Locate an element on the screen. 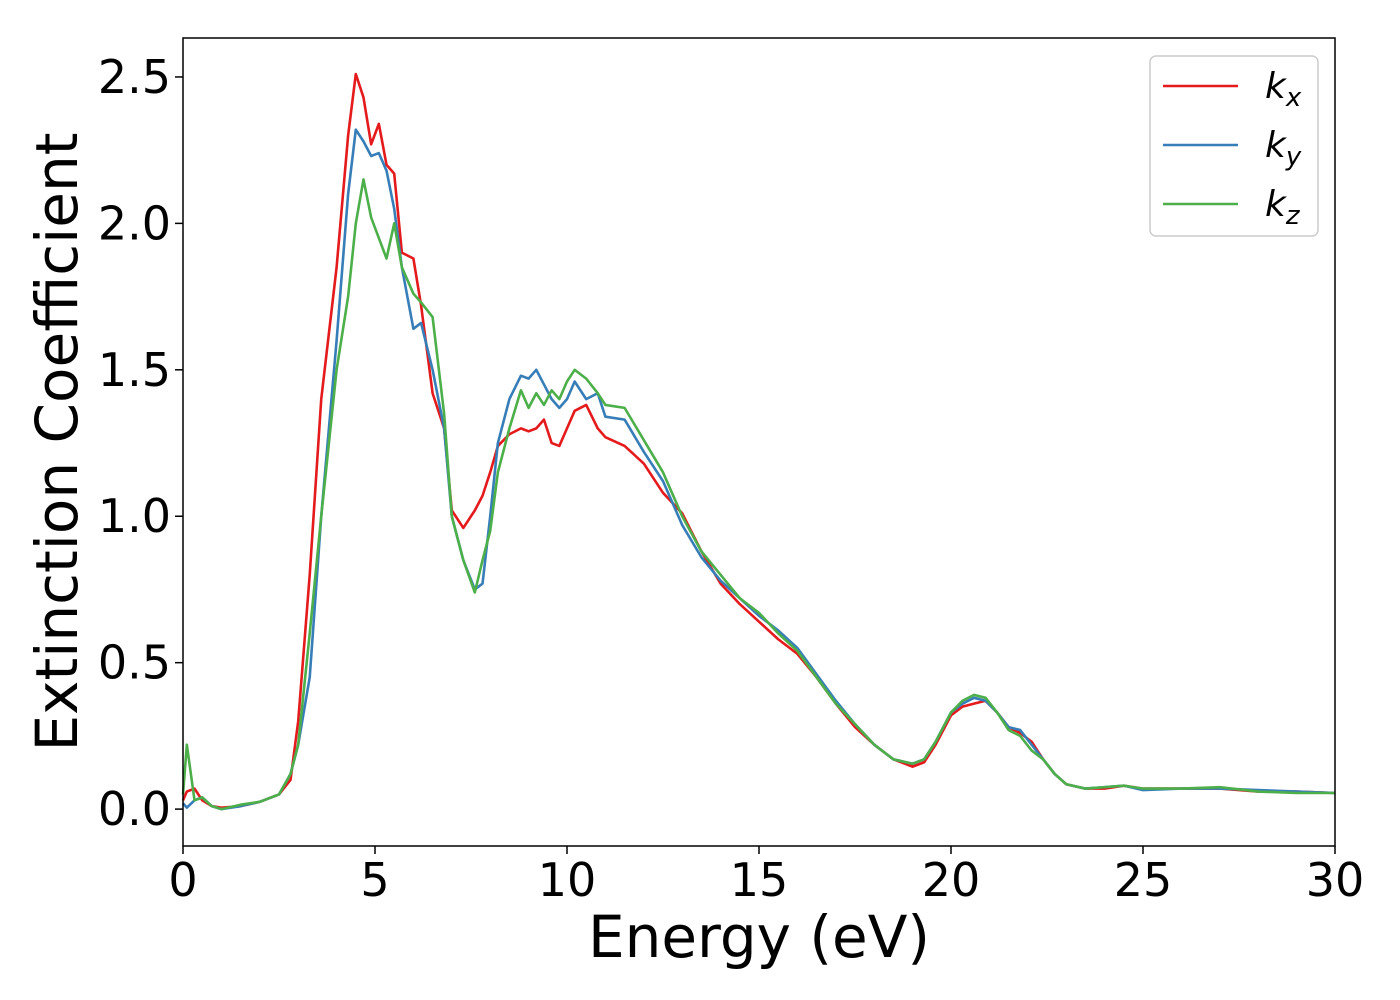 The image size is (1400, 1000). legend-label: kx is located at coordinates (1283, 89).